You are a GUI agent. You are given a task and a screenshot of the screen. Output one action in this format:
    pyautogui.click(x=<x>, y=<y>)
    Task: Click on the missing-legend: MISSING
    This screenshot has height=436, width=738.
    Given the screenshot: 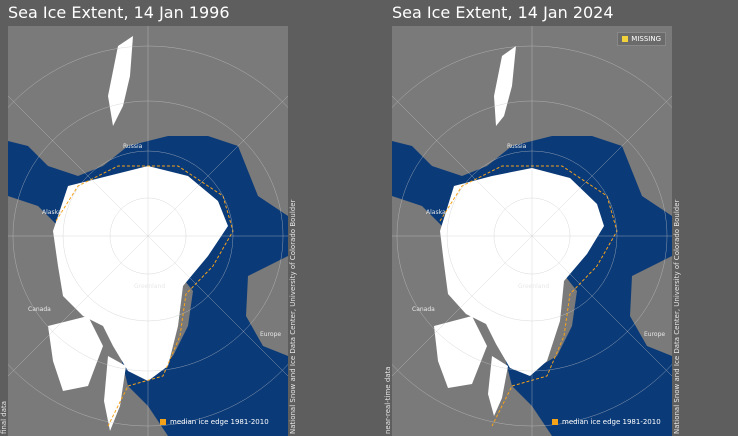 What is the action you would take?
    pyautogui.click(x=641, y=39)
    